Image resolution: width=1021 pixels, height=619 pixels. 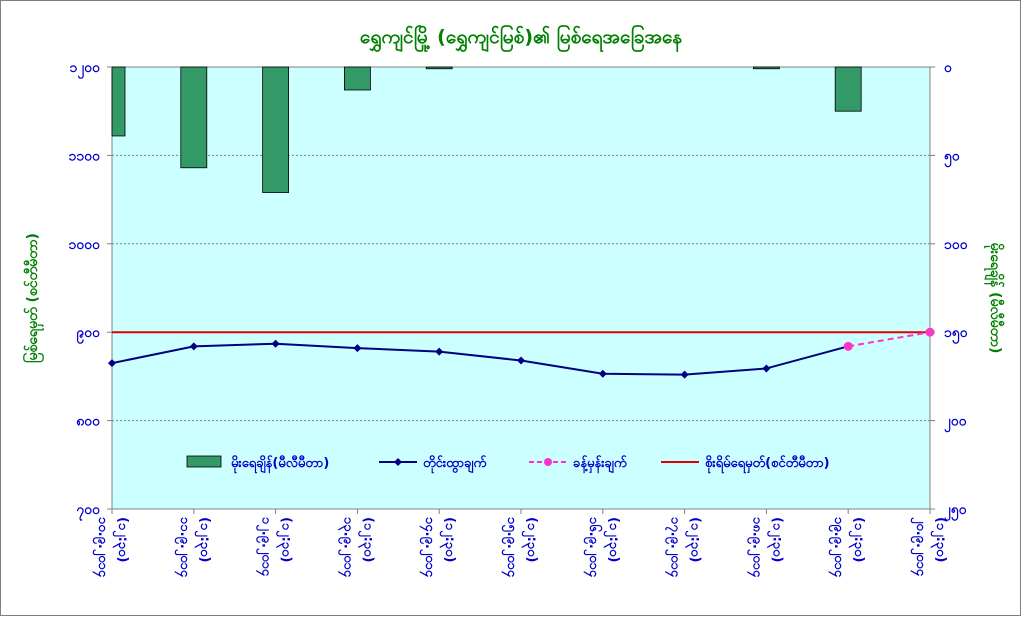 What do you see at coordinates (755, 547) in the screenshot?
I see `x-axis-date-label: ၁၈.၉.၂၀၁၄` at bounding box center [755, 547].